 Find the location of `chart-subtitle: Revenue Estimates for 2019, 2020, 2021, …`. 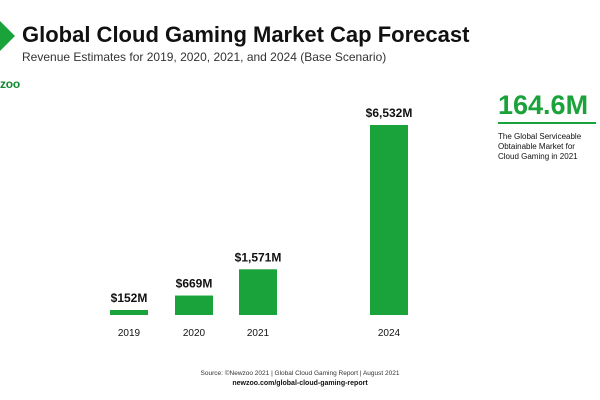

chart-subtitle: Revenue Estimates for 2019, 2020, 2021, … is located at coordinates (204, 57).